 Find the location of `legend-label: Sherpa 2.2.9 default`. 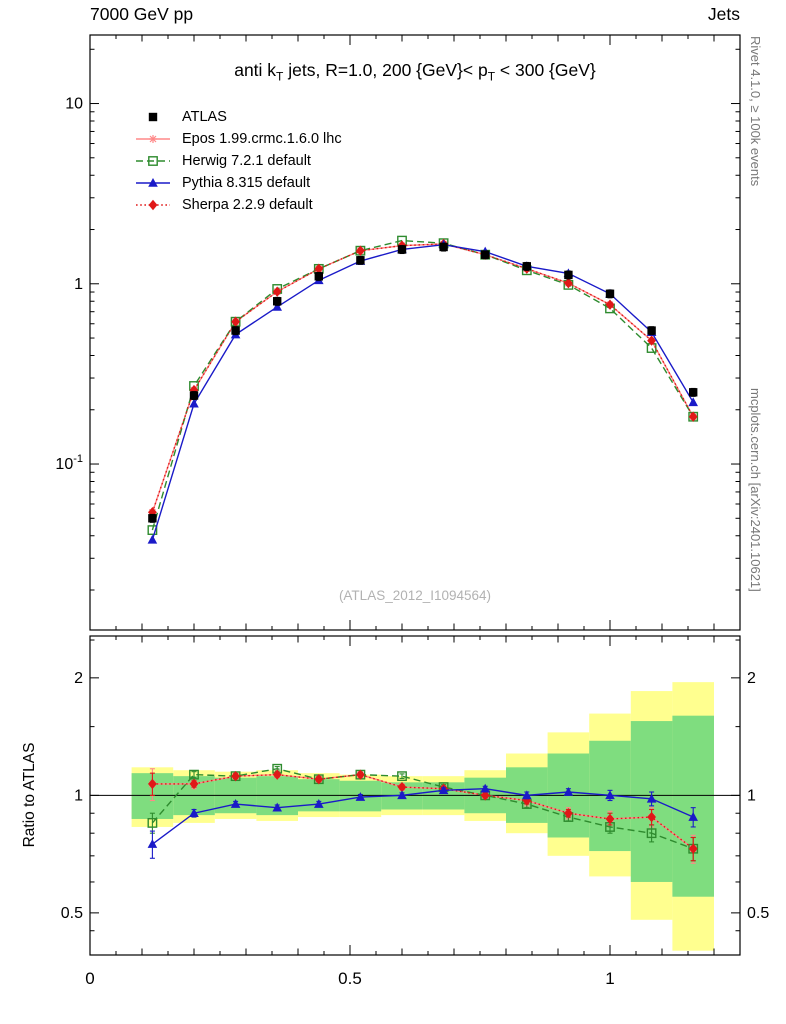

legend-label: Sherpa 2.2.9 default is located at coordinates (247, 205).